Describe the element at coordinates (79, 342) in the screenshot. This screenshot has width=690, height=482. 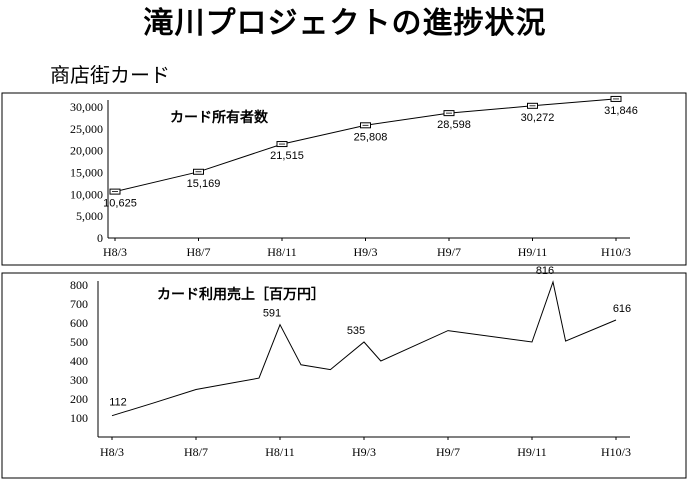
I see `chart2-y-tick-label: 500` at that location.